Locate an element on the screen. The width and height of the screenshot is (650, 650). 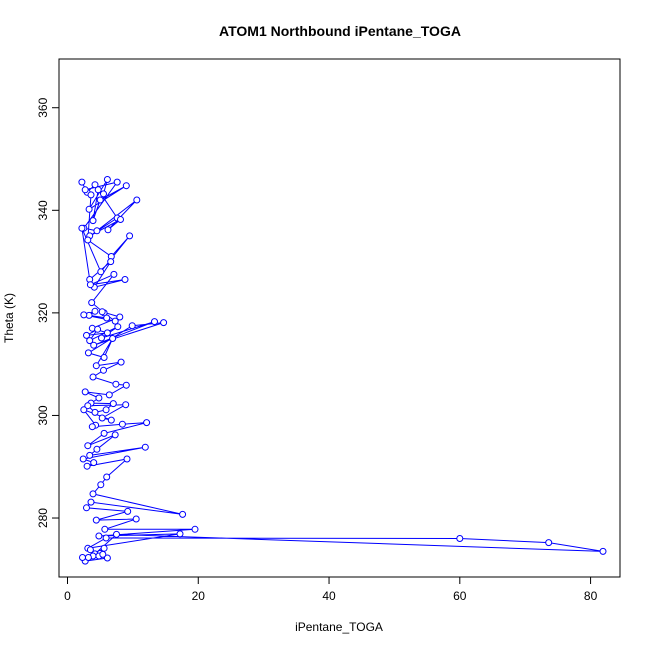
x-tick-label: 80 is located at coordinates (591, 596).